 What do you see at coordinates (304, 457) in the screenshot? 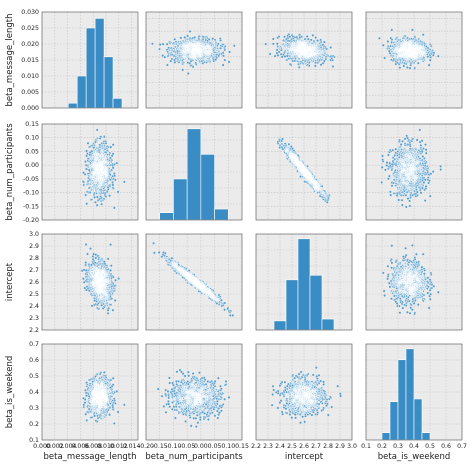
I see `x-axis-label: intercept` at bounding box center [304, 457].